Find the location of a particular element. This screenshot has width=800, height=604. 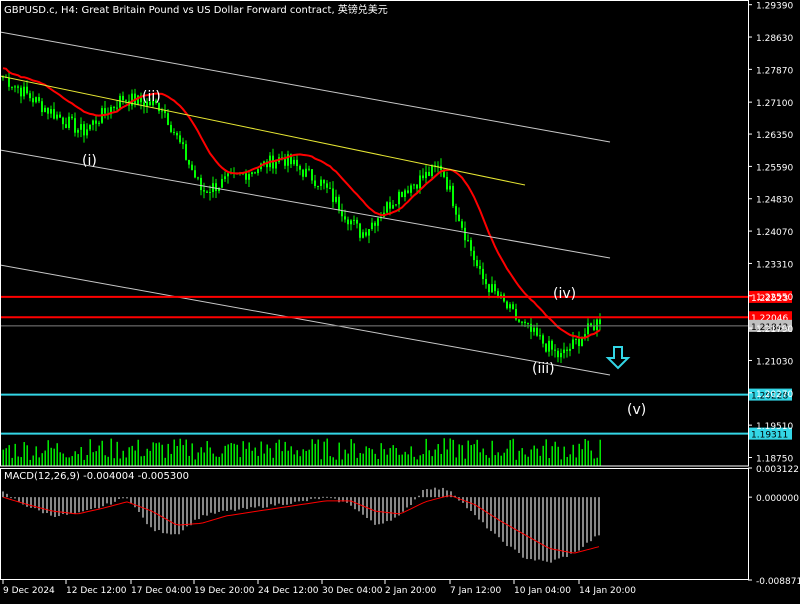

y-tick-label: 1.27100 is located at coordinates (774, 104).